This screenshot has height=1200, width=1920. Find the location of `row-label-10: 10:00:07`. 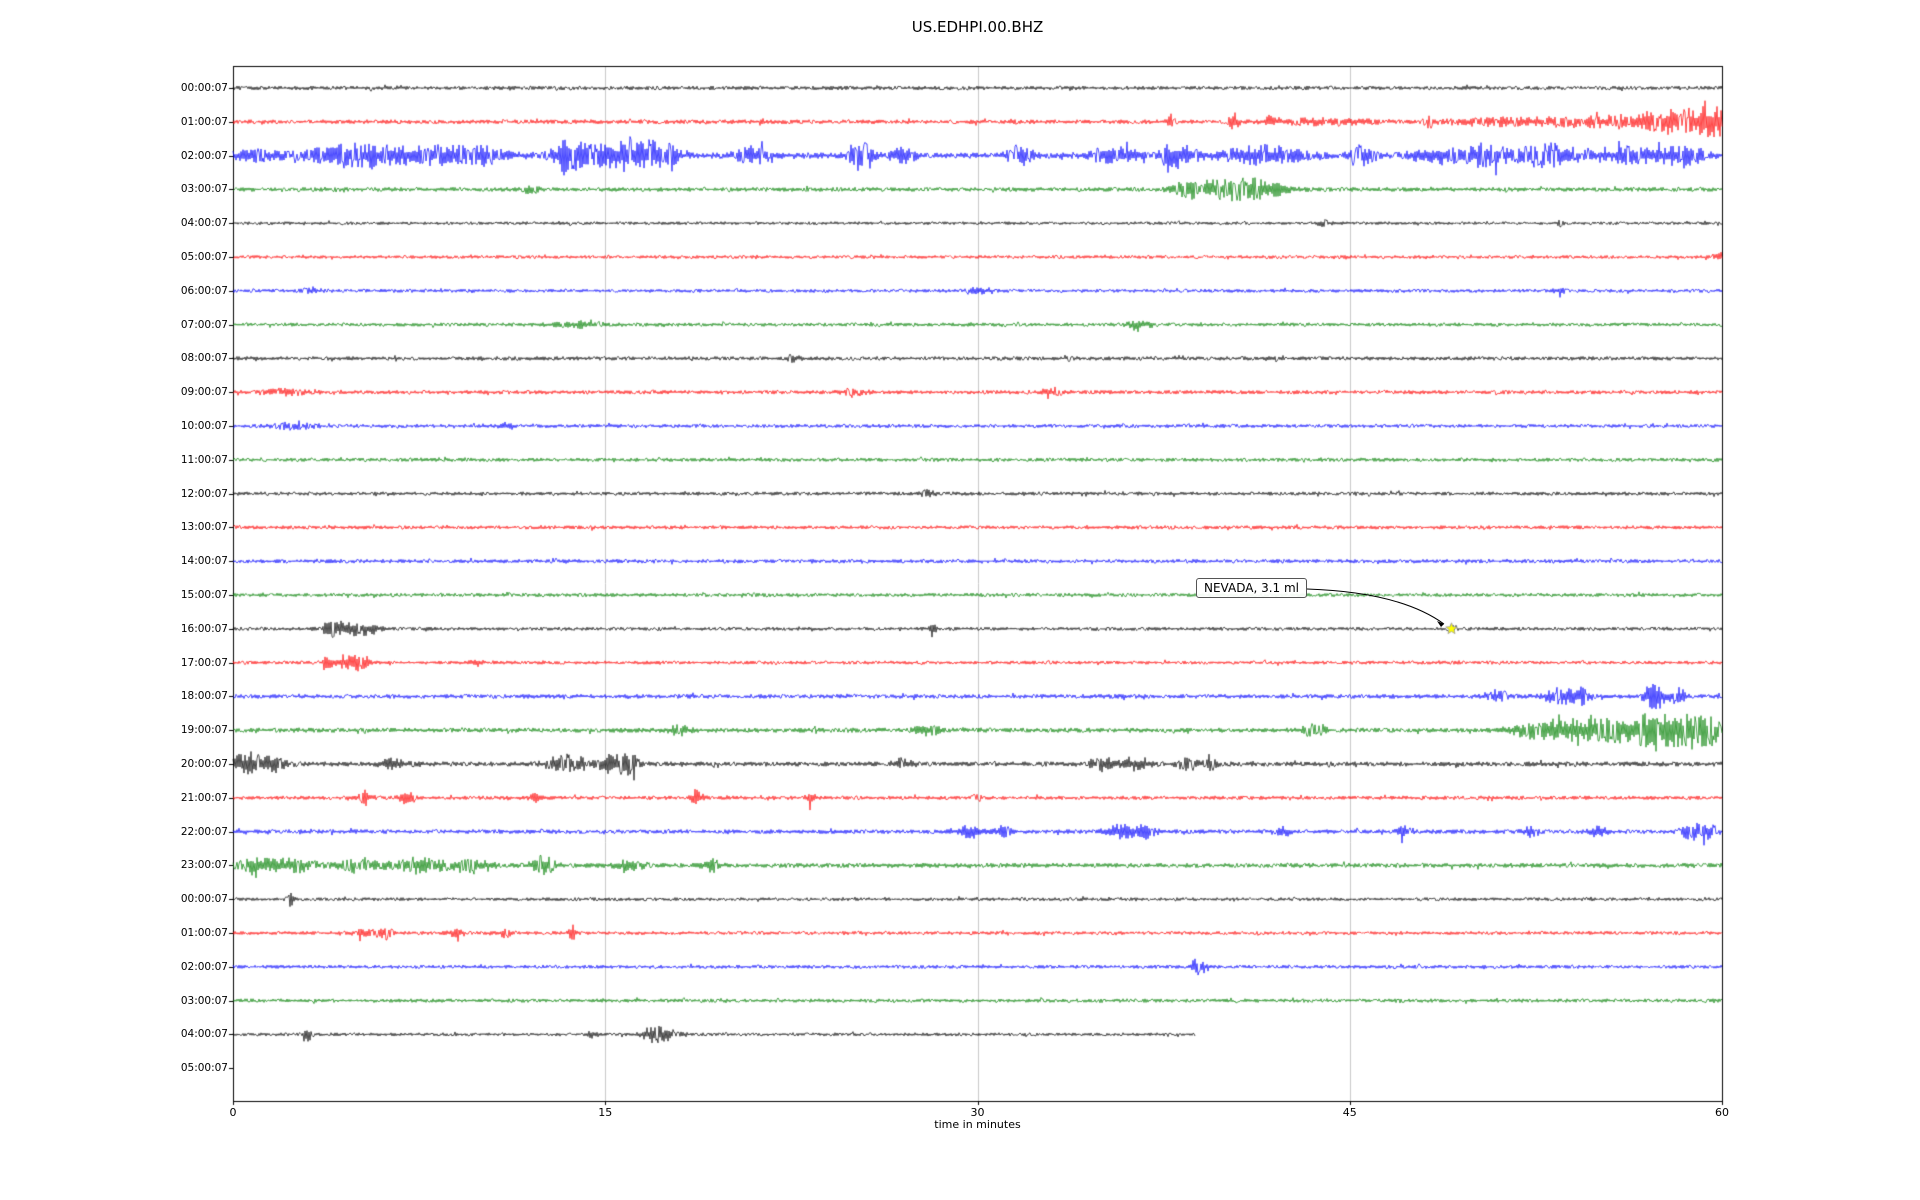

row-label-10: 10:00:07 is located at coordinates (204, 426).